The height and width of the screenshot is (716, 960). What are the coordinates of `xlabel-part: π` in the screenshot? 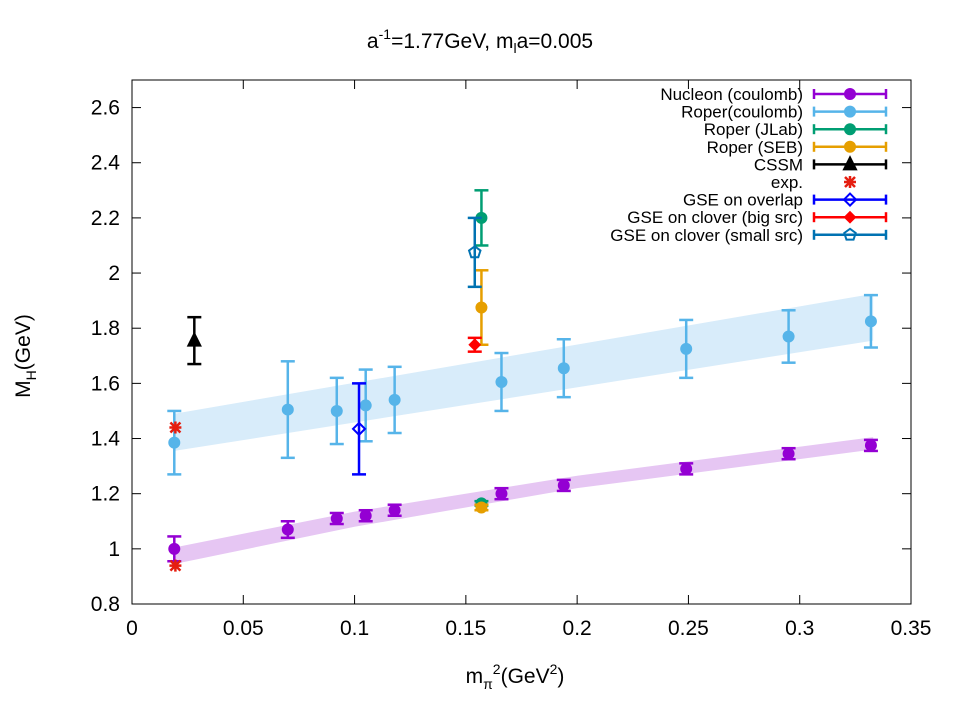 It's located at (488, 684).